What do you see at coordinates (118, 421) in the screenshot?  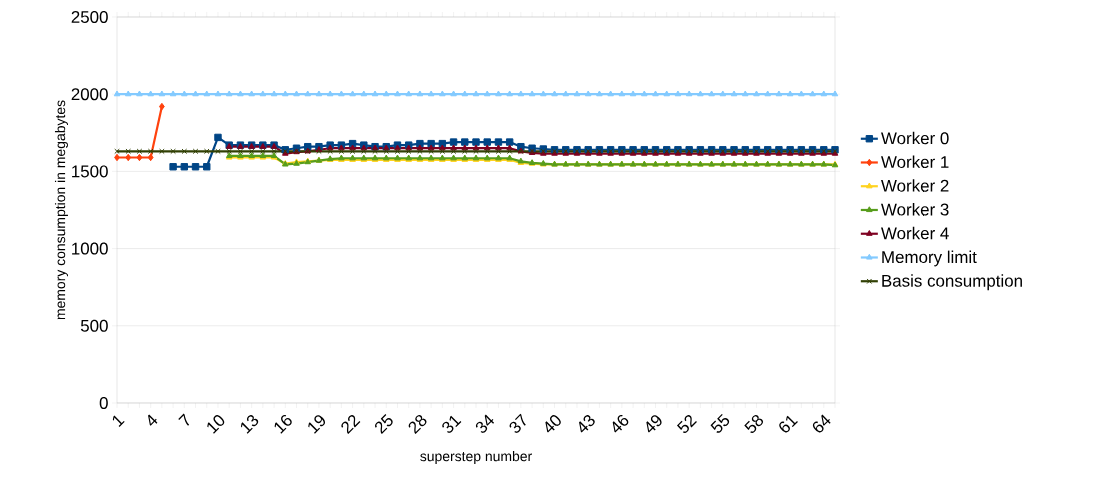 I see `x-tick-label: 1` at bounding box center [118, 421].